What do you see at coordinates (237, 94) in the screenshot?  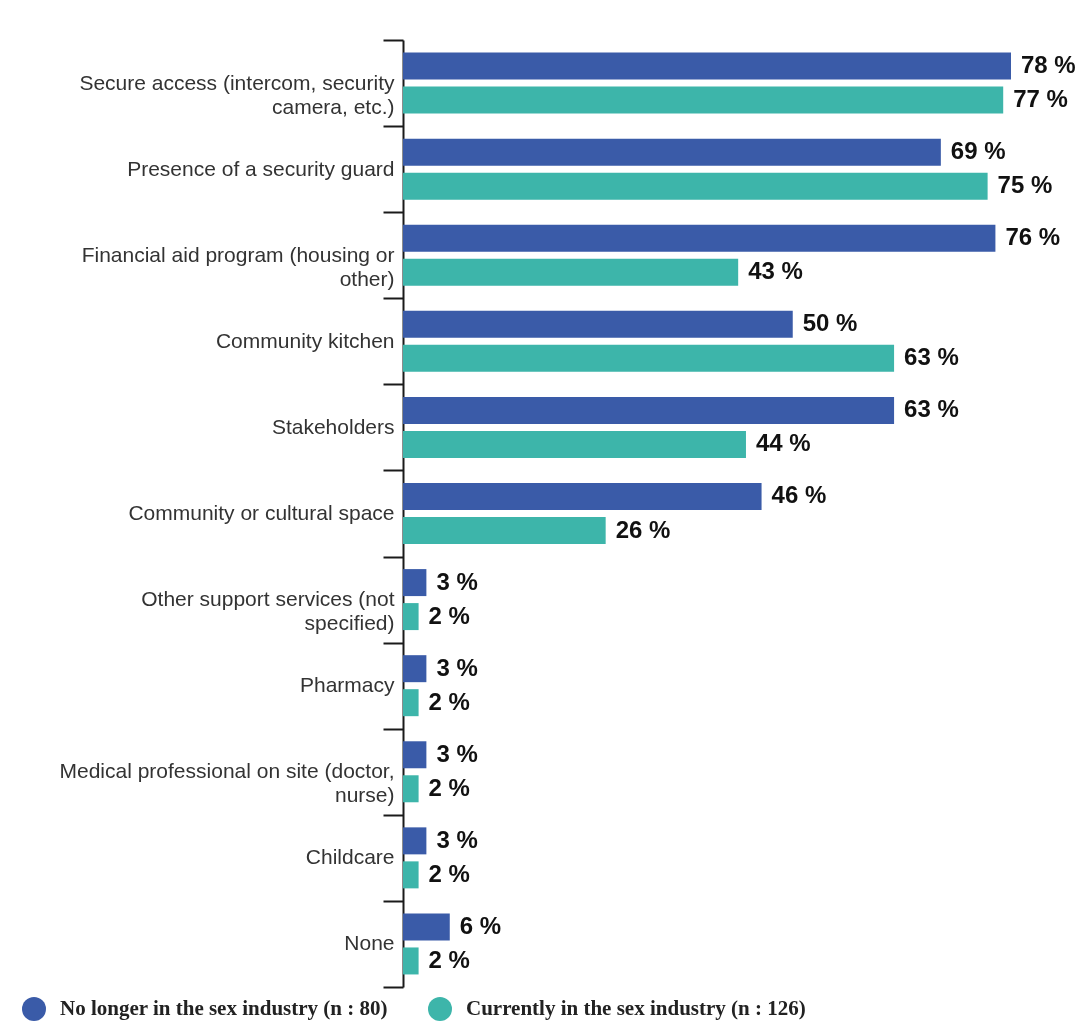 I see `y-tick-label: Secure access (intercom, security camera, etc.)` at bounding box center [237, 94].